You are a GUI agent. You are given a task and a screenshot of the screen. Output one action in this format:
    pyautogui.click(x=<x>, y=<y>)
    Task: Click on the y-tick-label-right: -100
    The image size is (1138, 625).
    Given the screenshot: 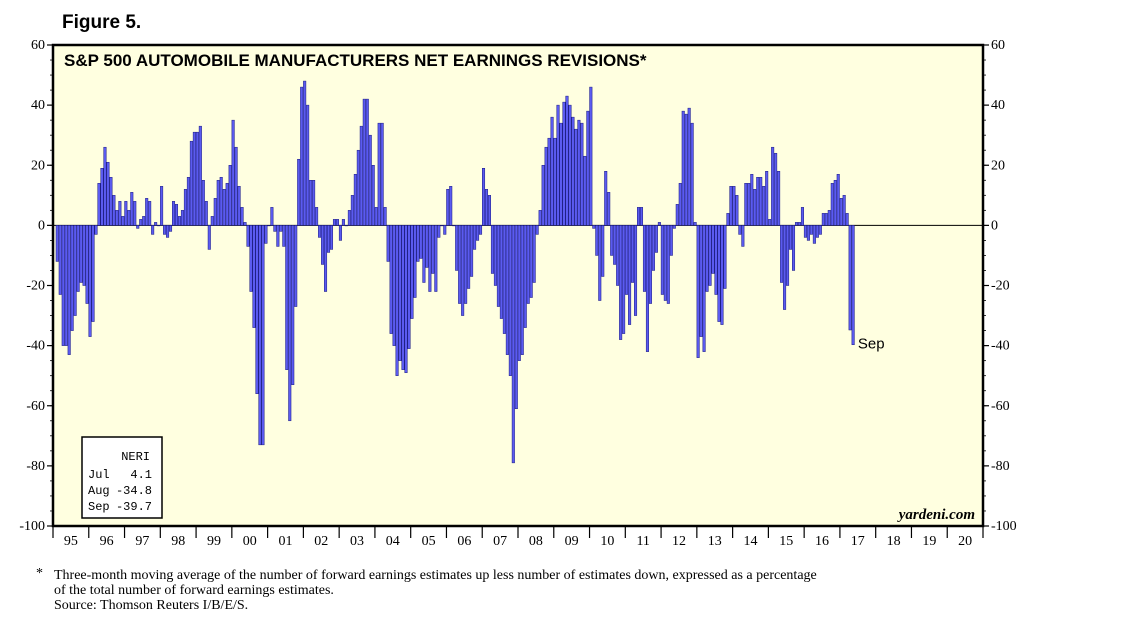 What is the action you would take?
    pyautogui.click(x=1004, y=526)
    